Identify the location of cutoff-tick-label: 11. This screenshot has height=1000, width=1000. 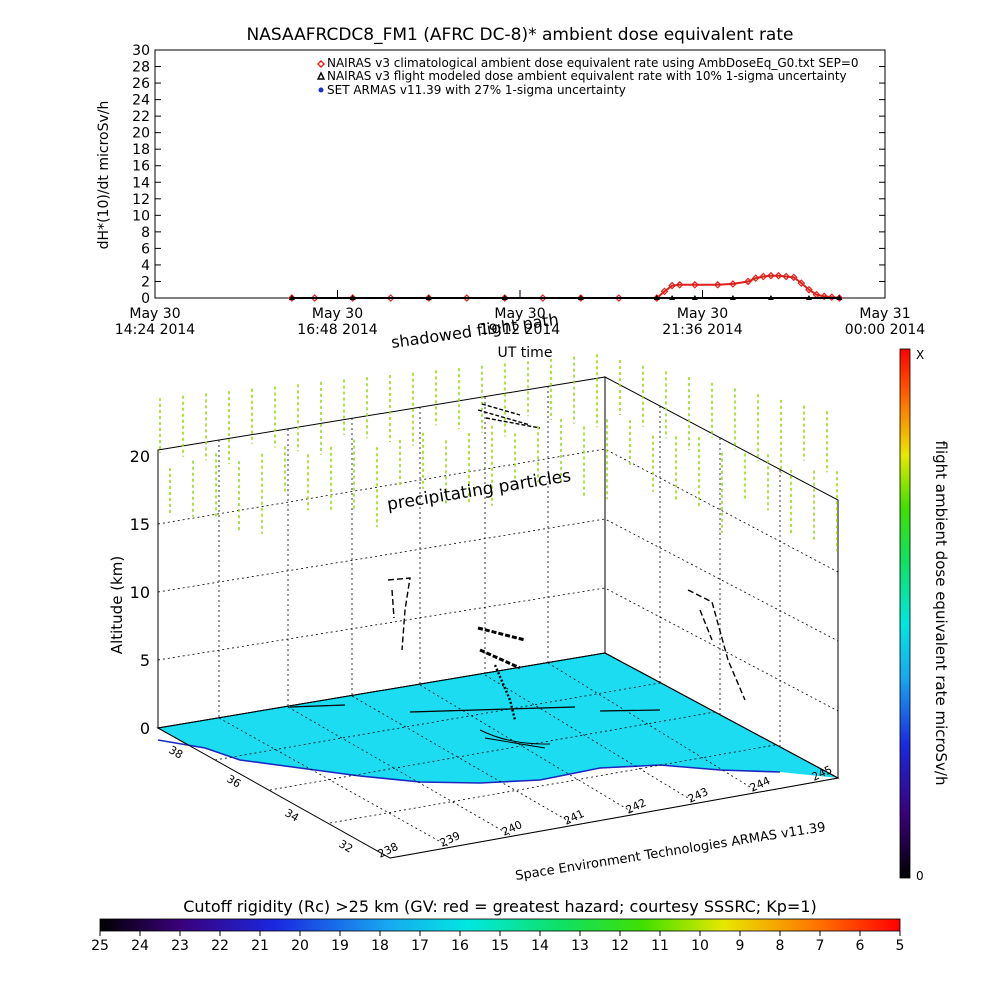
(660, 946).